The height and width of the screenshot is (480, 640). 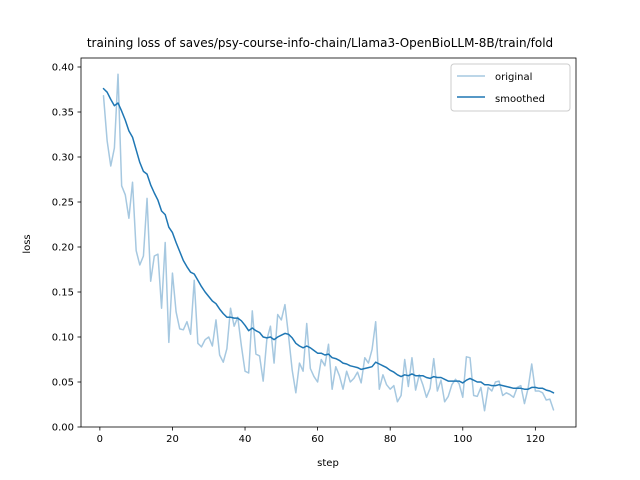 I want to click on x-axis-label: step, so click(x=328, y=463).